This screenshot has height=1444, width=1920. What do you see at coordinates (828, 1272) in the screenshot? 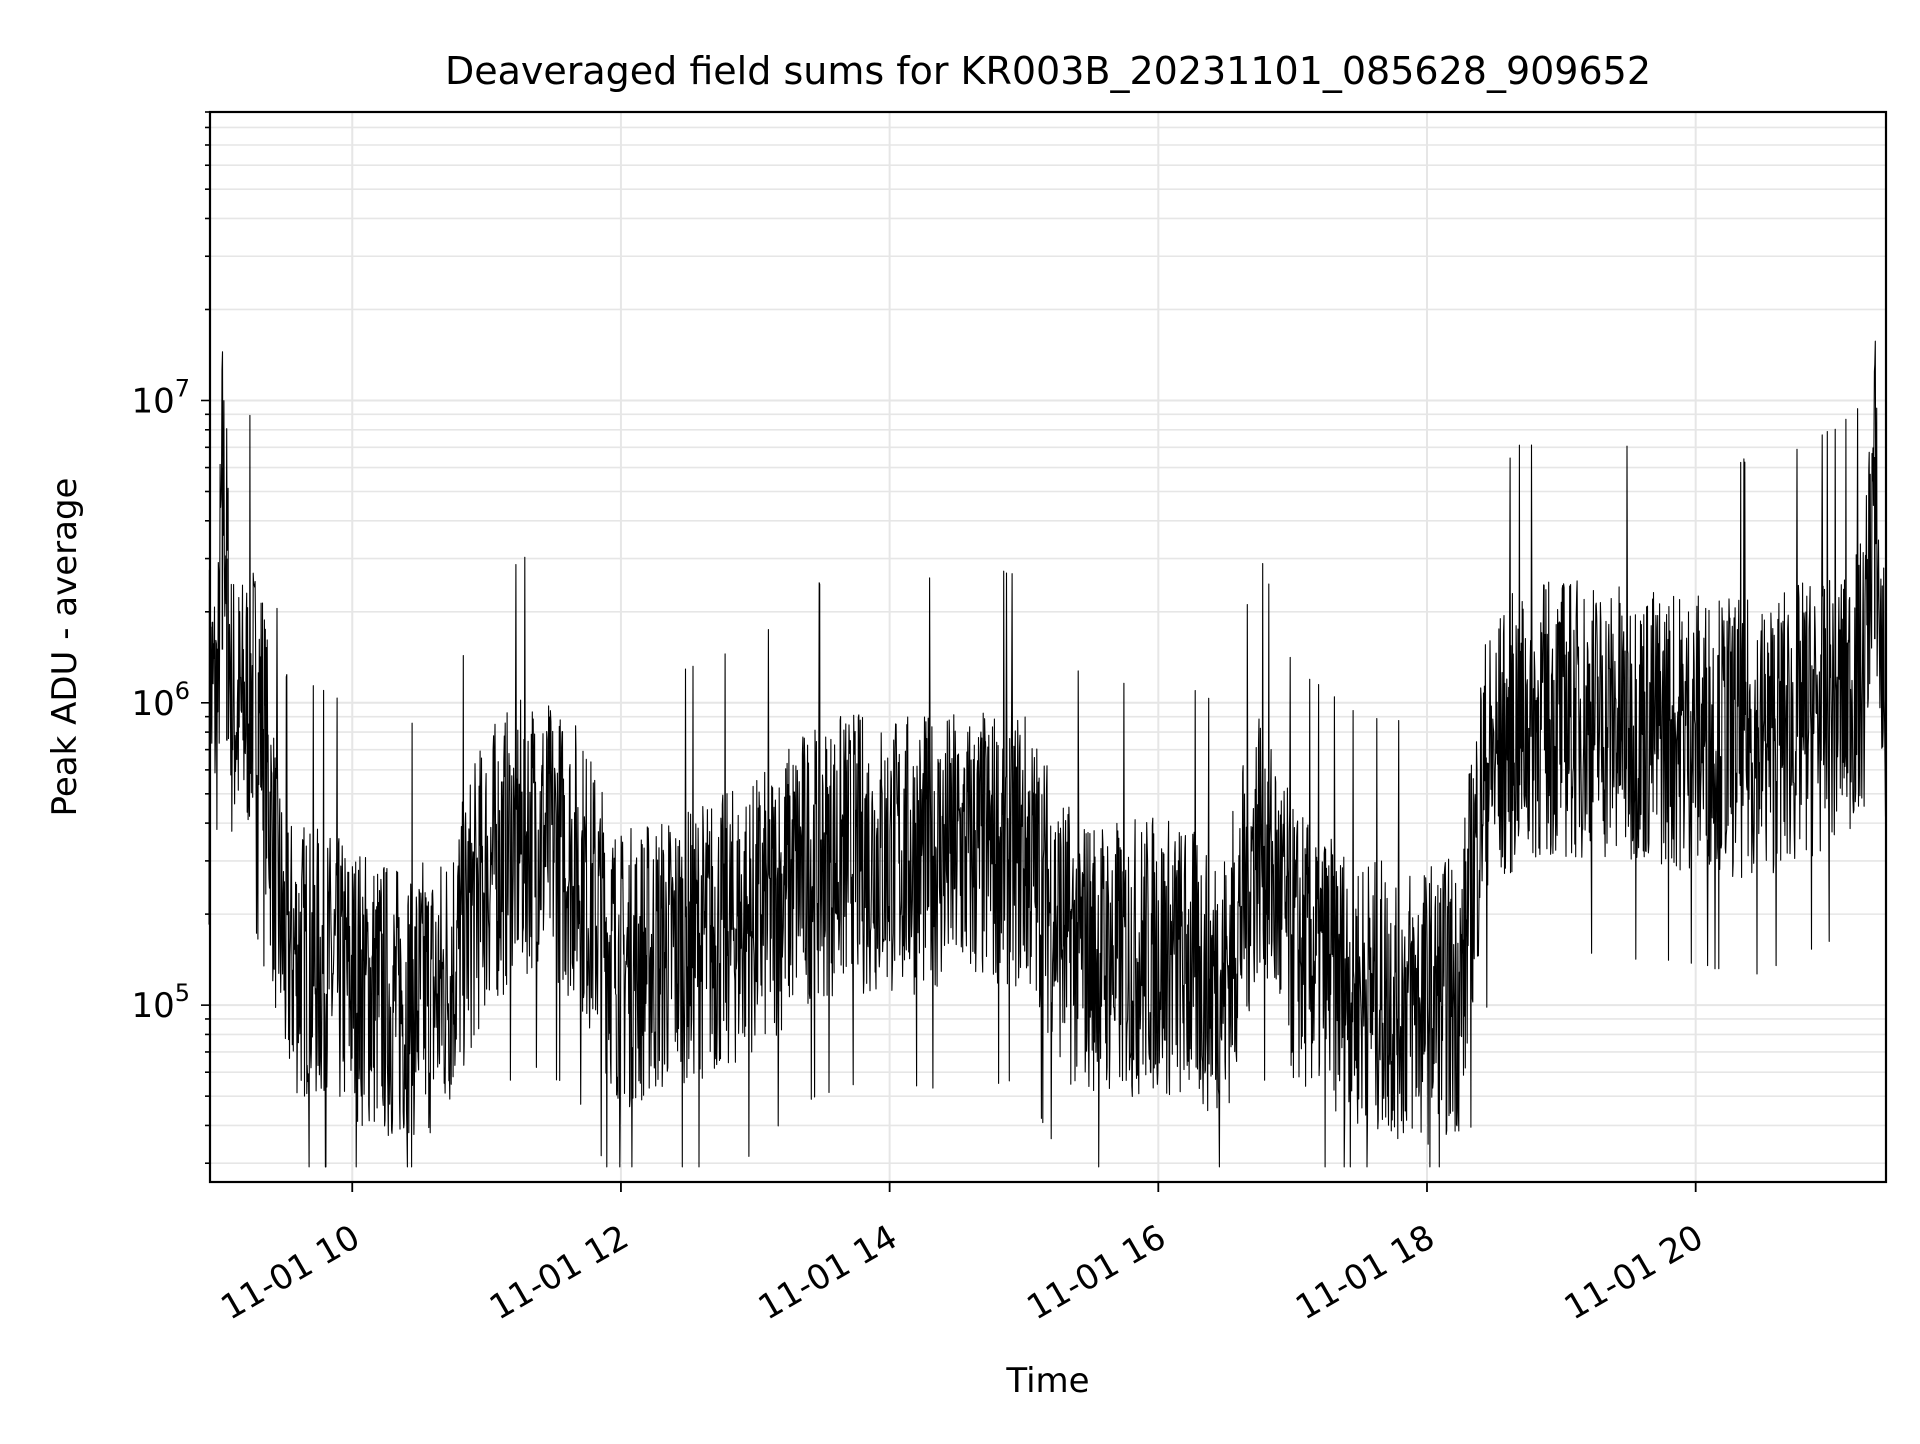
I see `x-tick-label: 11-01 14` at bounding box center [828, 1272].